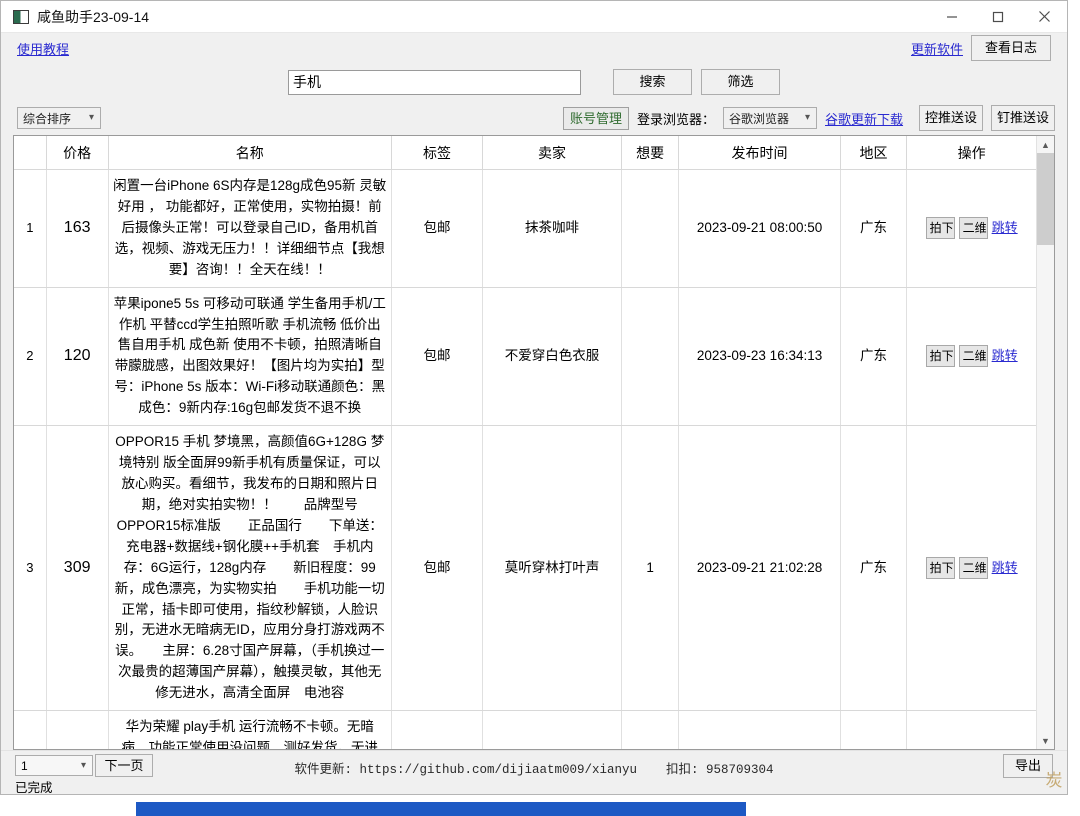 This screenshot has width=1080, height=816. What do you see at coordinates (759, 568) in the screenshot?
I see `cell-time: 2023-09-21 21:02:28` at bounding box center [759, 568].